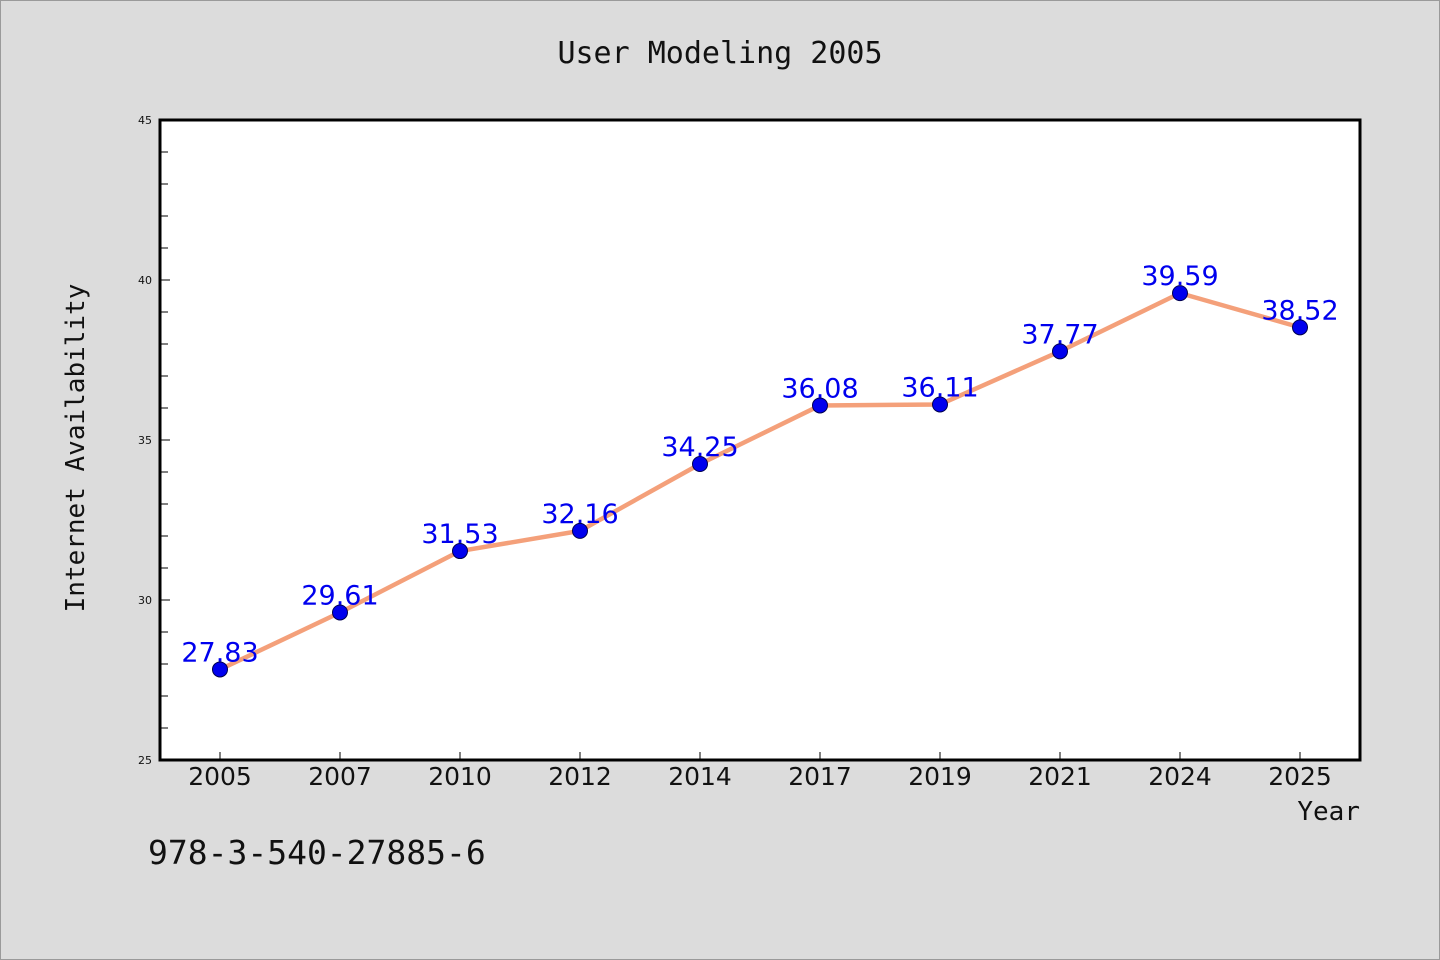  Describe the element at coordinates (154, 440) in the screenshot. I see `y-axis: 25 30 35 40 45` at that location.